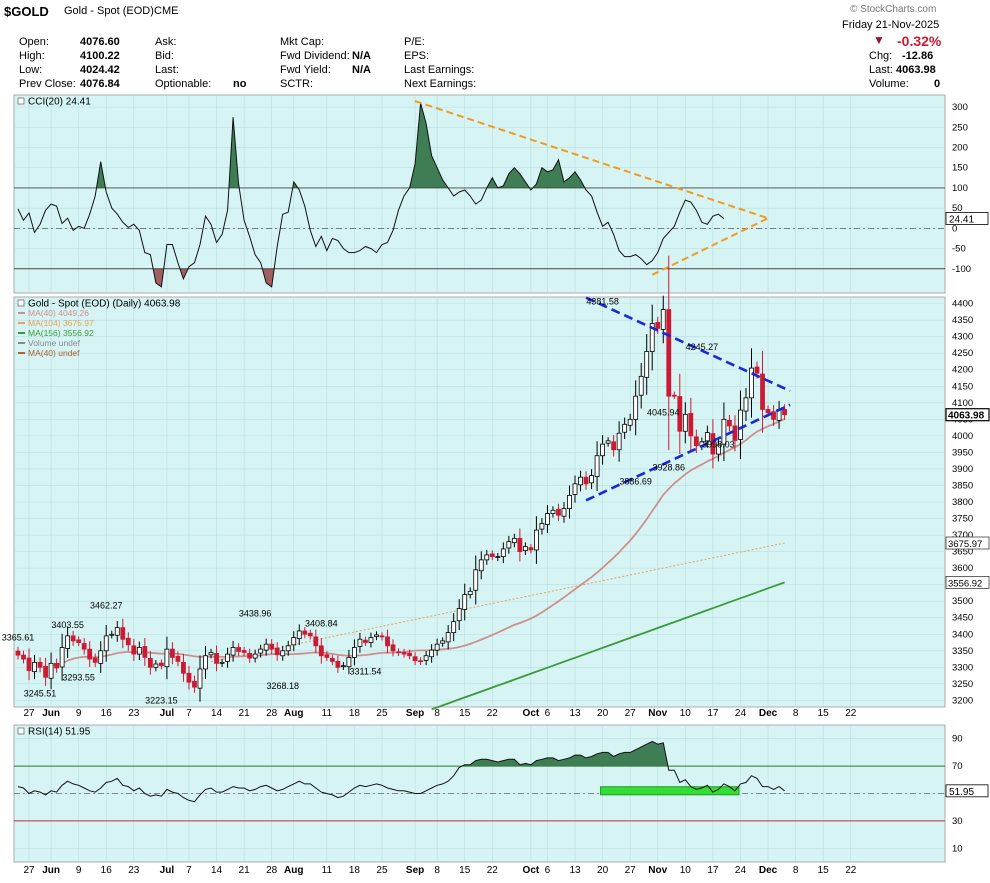  Describe the element at coordinates (962, 651) in the screenshot. I see `price-y-tick: 3350` at that location.